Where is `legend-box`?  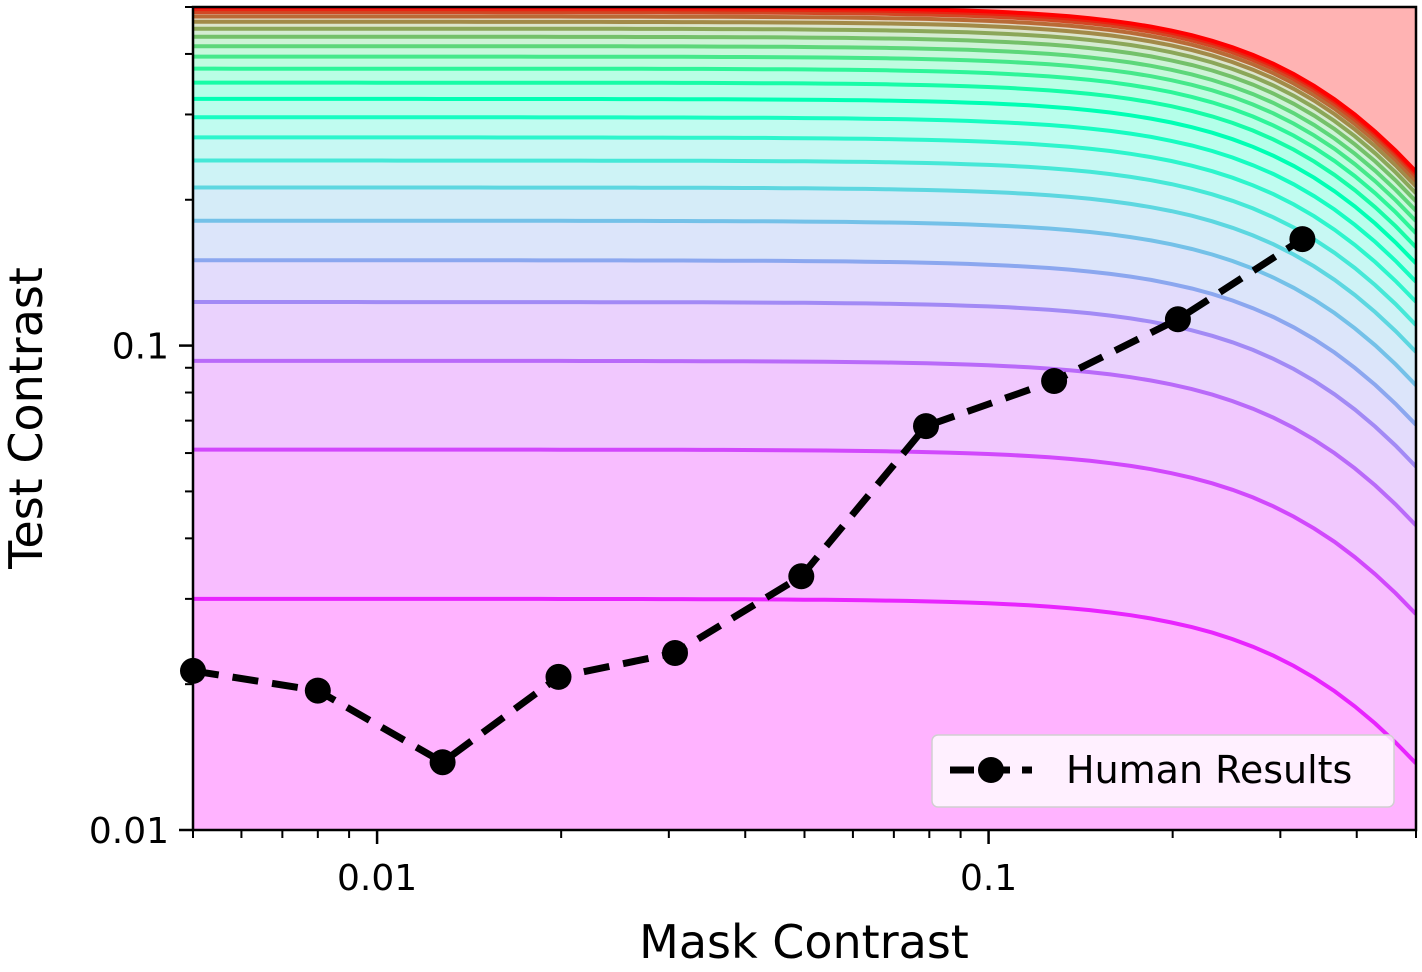 legend-box is located at coordinates (1163, 771).